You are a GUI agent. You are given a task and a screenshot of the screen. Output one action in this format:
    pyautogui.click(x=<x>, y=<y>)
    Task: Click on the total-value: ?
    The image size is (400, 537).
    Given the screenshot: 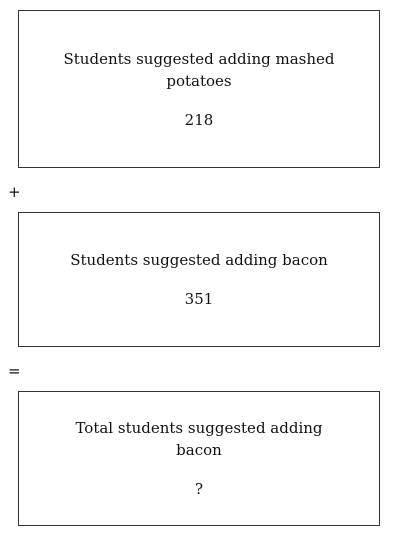 What is the action you would take?
    pyautogui.click(x=199, y=489)
    